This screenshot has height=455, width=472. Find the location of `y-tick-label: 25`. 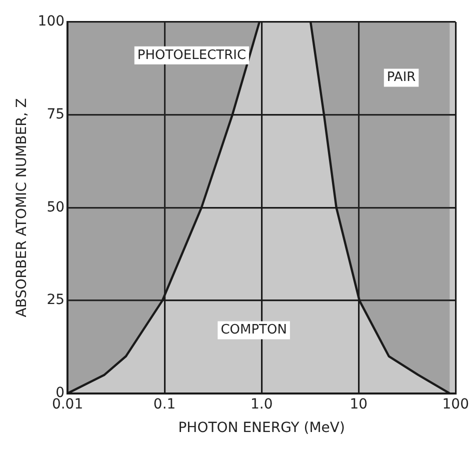

y-tick-label: 25 is located at coordinates (55, 300).